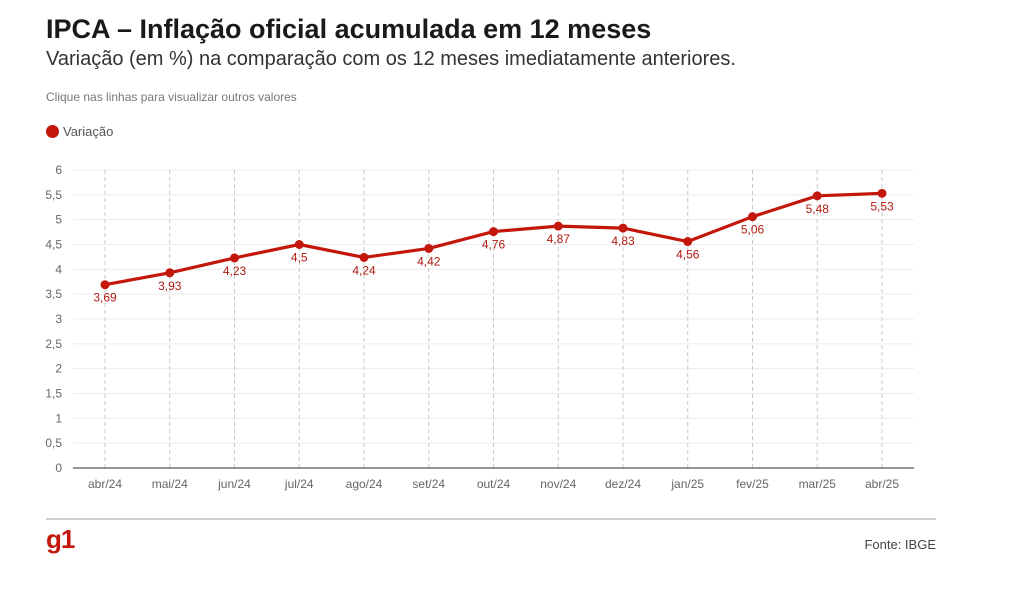 Image resolution: width=1024 pixels, height=602 pixels. I want to click on y-tick-label: 2, so click(58, 369).